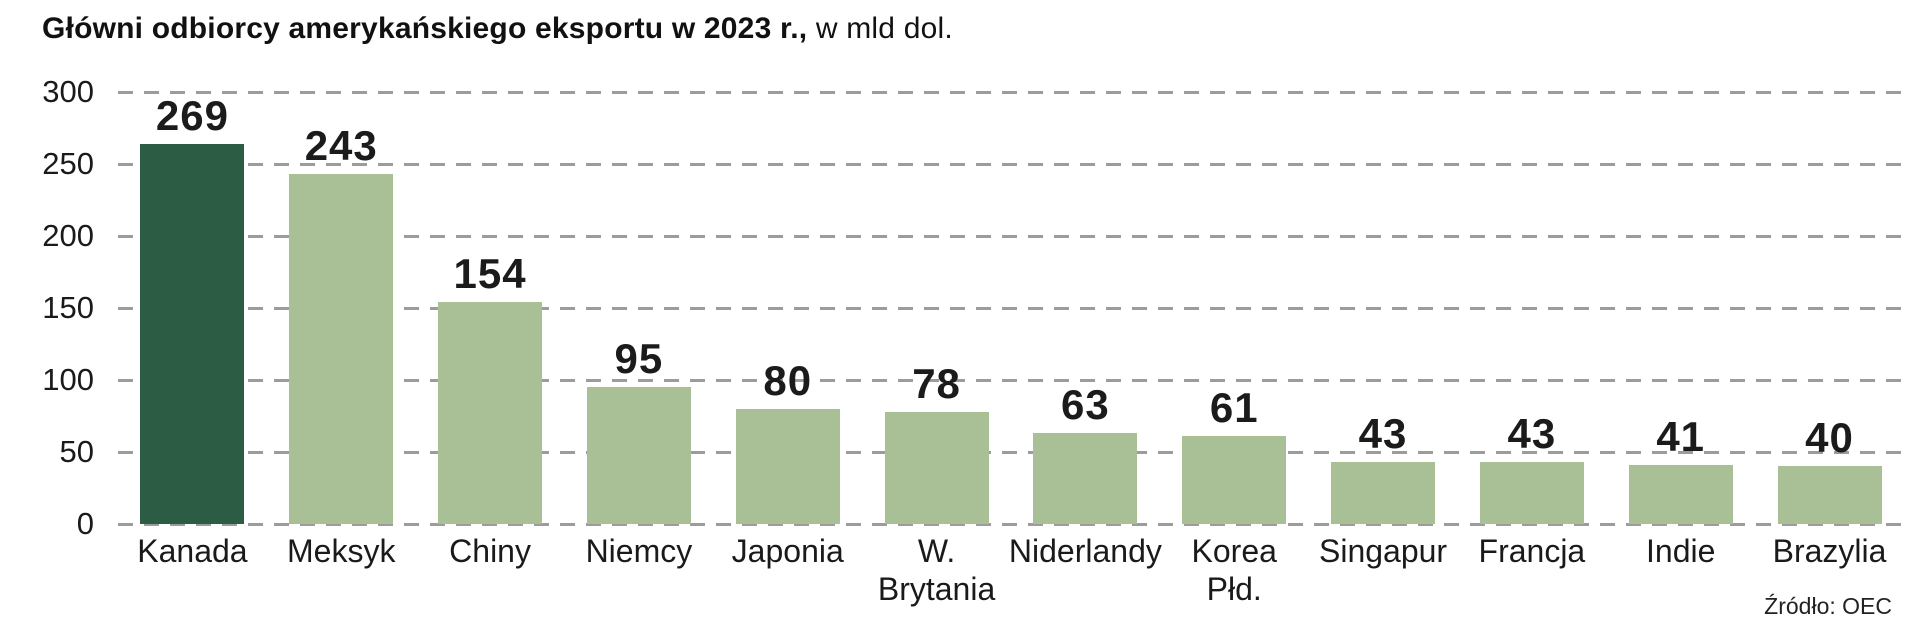 Image resolution: width=1920 pixels, height=624 pixels. Describe the element at coordinates (1234, 349) in the screenshot. I see `bar-column-korea: 61 Korea Płd.` at that location.